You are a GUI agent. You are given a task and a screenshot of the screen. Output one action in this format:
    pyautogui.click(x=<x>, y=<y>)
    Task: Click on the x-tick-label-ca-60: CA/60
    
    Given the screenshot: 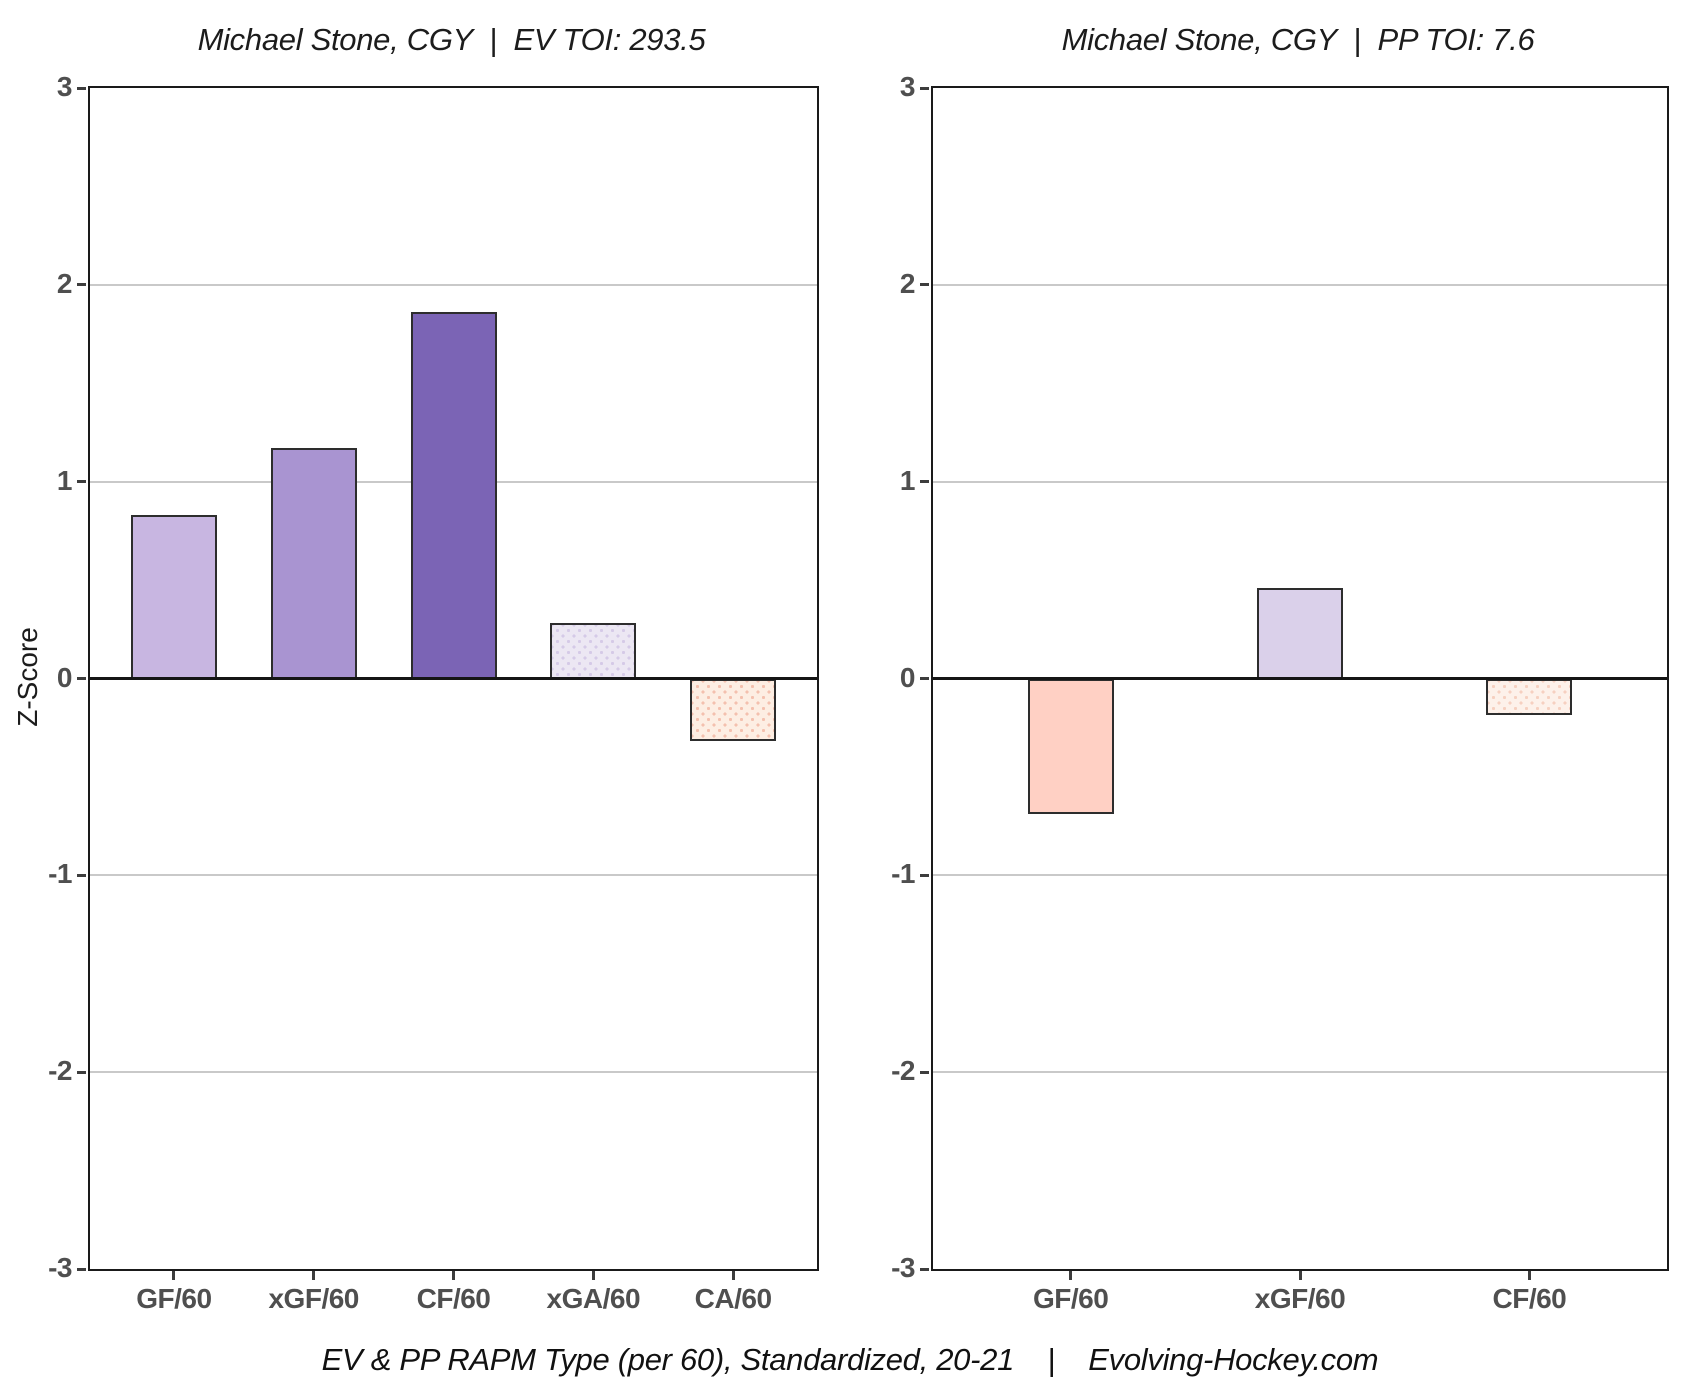 What is the action you would take?
    pyautogui.click(x=733, y=1298)
    